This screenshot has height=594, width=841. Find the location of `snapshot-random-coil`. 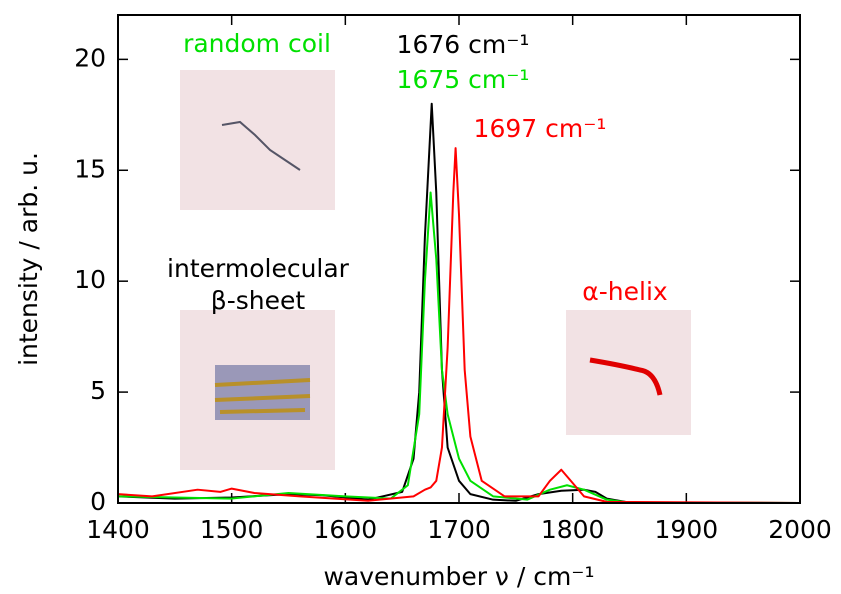

snapshot-random-coil is located at coordinates (257, 140).